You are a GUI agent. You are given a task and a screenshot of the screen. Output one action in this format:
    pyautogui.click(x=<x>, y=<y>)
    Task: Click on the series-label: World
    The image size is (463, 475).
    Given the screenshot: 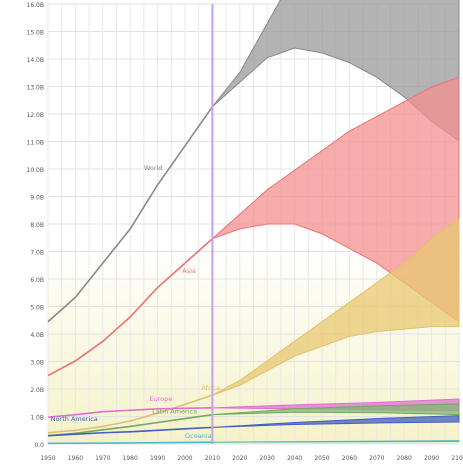 What is the action you would take?
    pyautogui.click(x=153, y=168)
    